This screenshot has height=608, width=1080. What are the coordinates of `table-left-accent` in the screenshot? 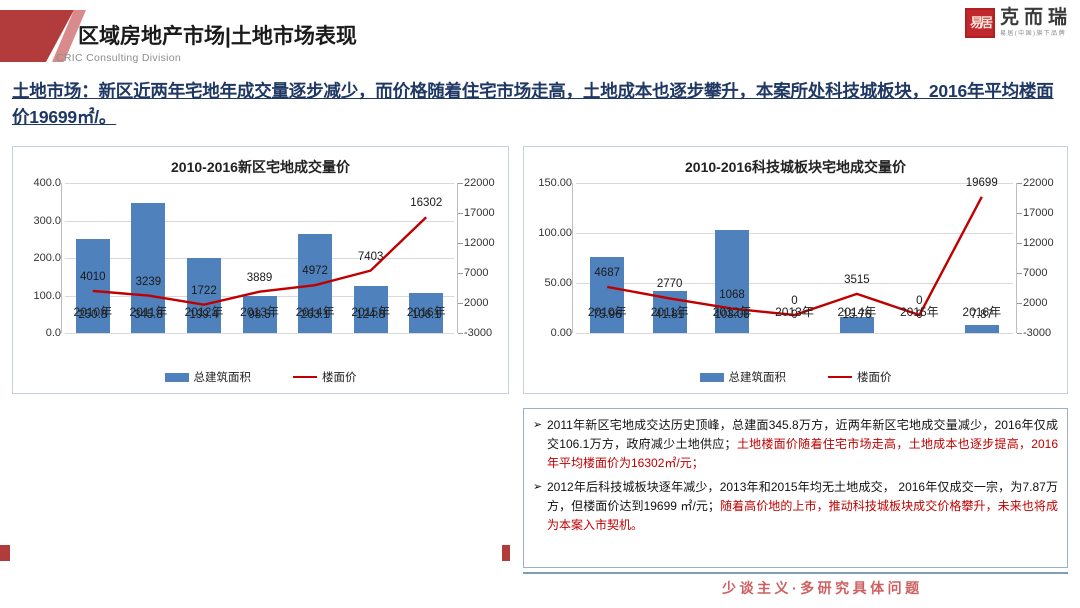 It's located at (5, 553).